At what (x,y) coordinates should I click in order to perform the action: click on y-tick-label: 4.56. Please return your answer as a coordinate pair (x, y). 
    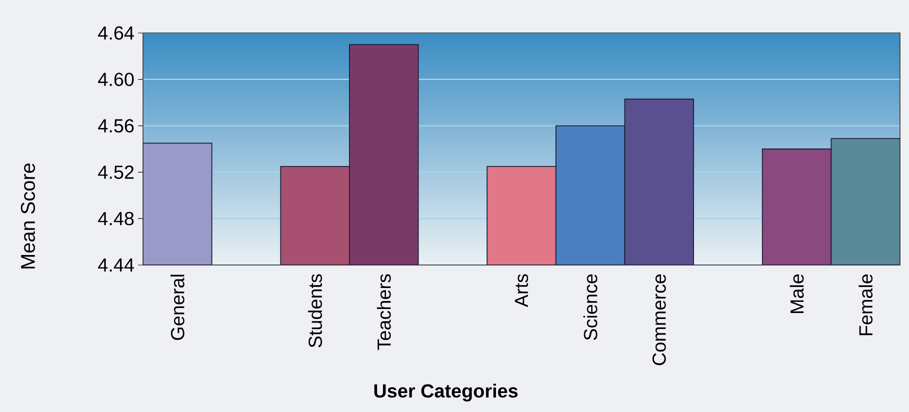
    Looking at the image, I should click on (116, 126).